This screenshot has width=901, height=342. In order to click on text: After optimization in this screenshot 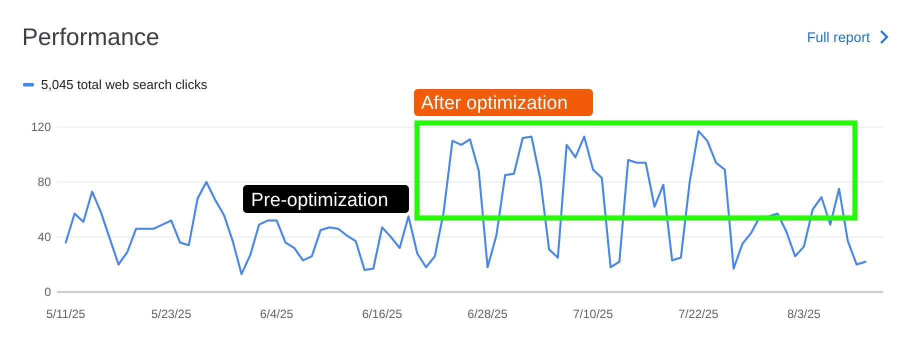, I will do `click(494, 103)`.